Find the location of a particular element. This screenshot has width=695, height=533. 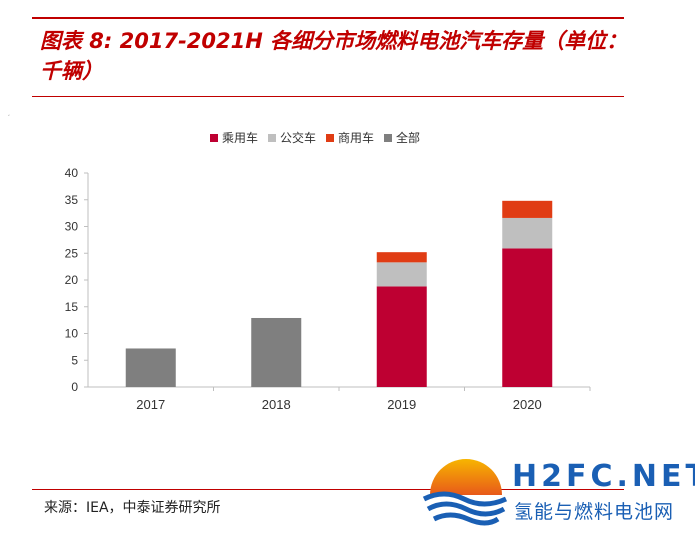

y-tick-label: 0 is located at coordinates (74, 387).